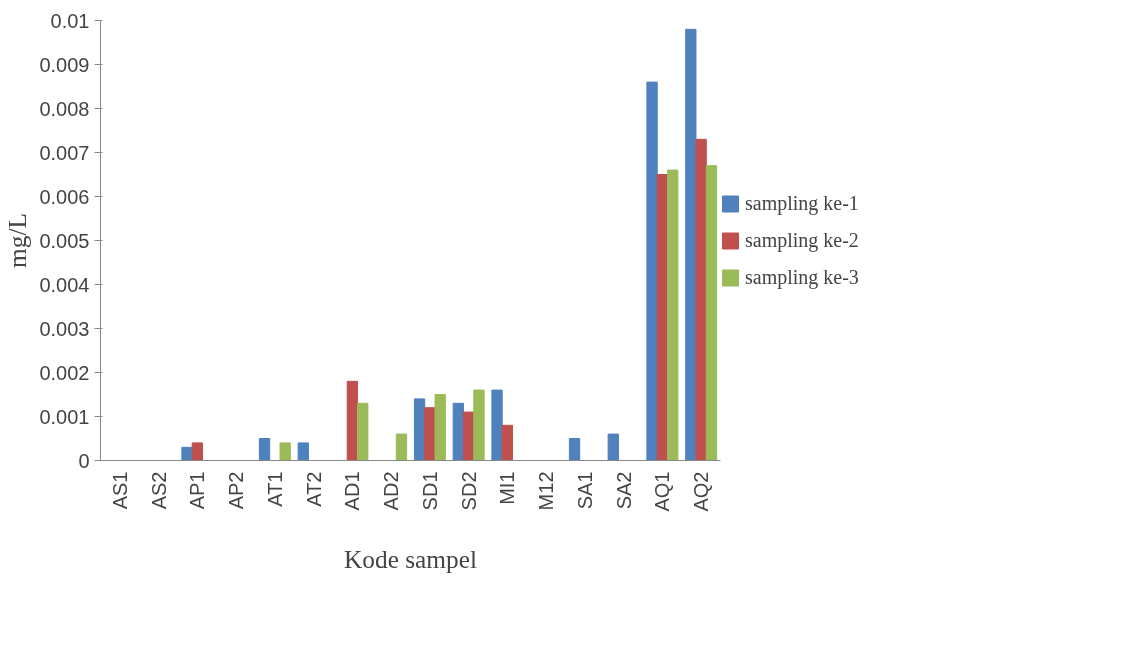  I want to click on x-tick-label: SA2, so click(623, 490).